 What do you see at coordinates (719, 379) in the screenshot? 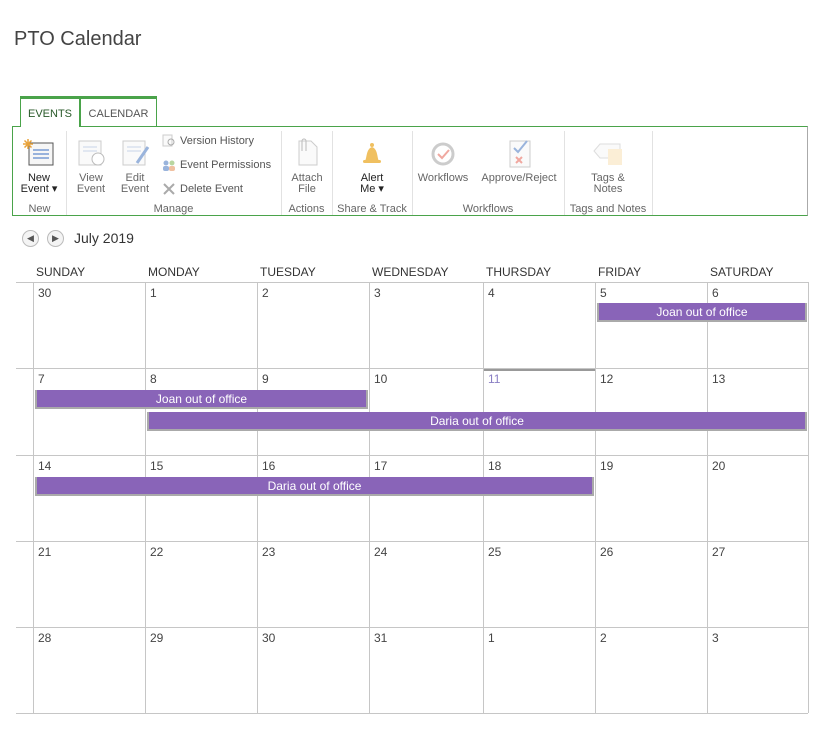
I see `date-number: 13` at bounding box center [719, 379].